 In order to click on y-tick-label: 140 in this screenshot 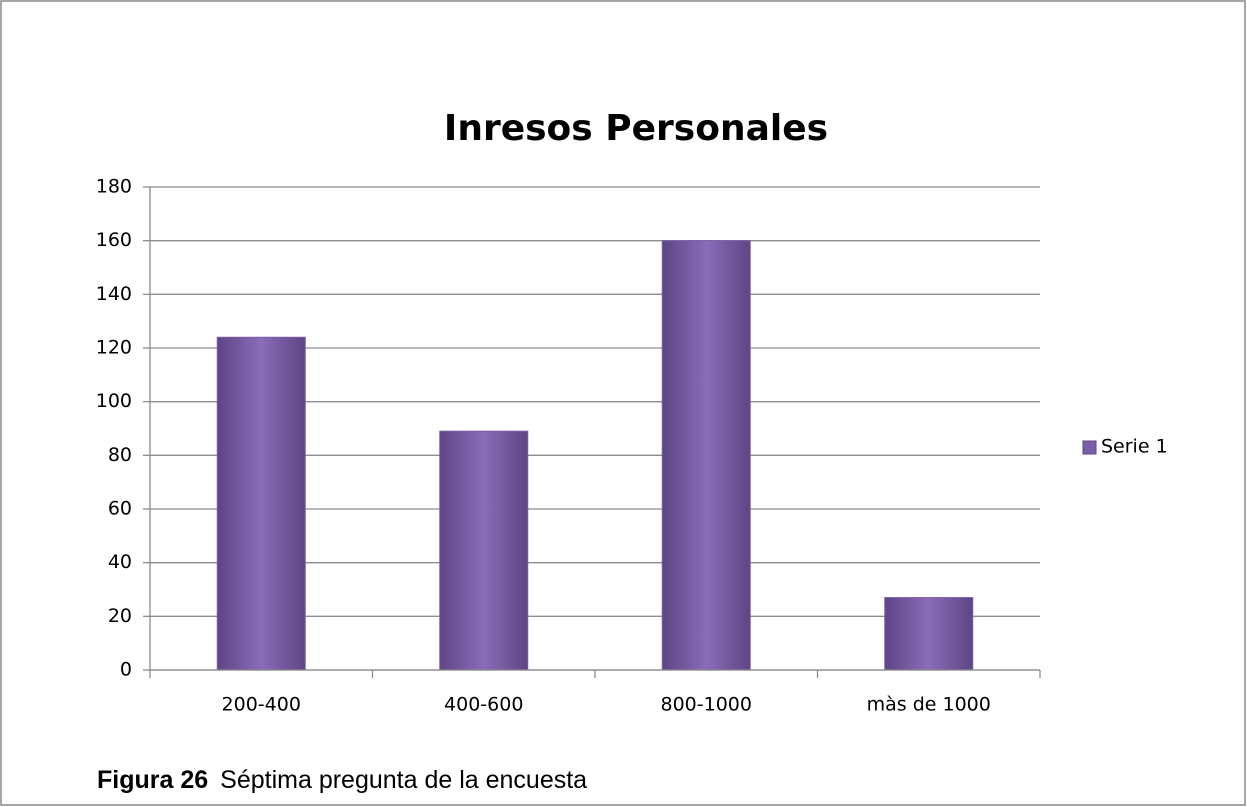, I will do `click(114, 294)`.